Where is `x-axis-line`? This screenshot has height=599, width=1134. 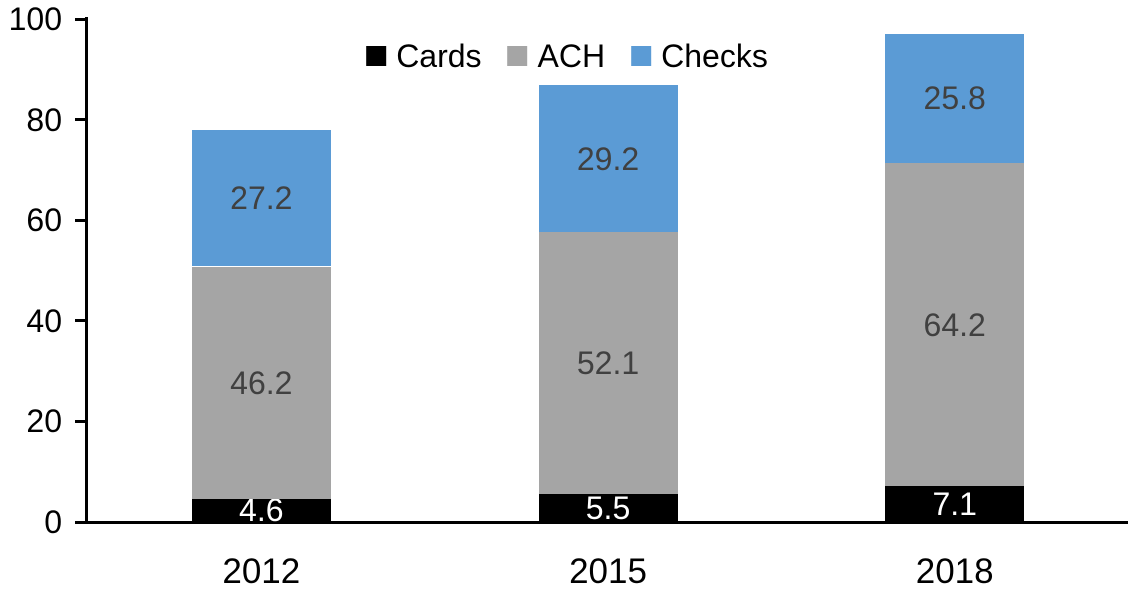 x-axis-line is located at coordinates (606, 522).